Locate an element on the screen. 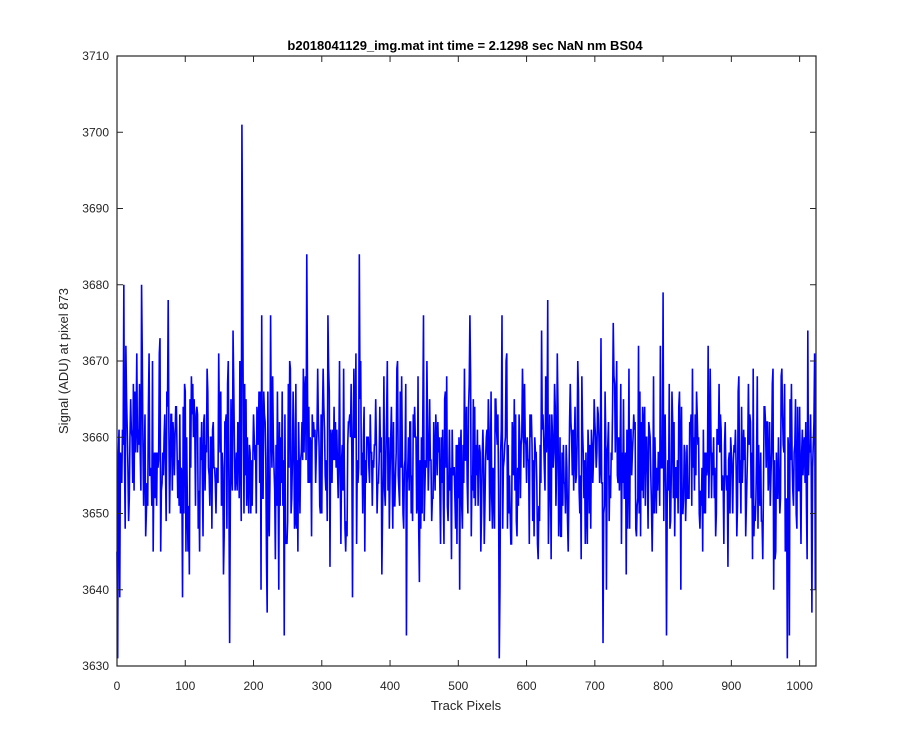 The image size is (900, 750). y-tick-label: 3710 is located at coordinates (95, 56).